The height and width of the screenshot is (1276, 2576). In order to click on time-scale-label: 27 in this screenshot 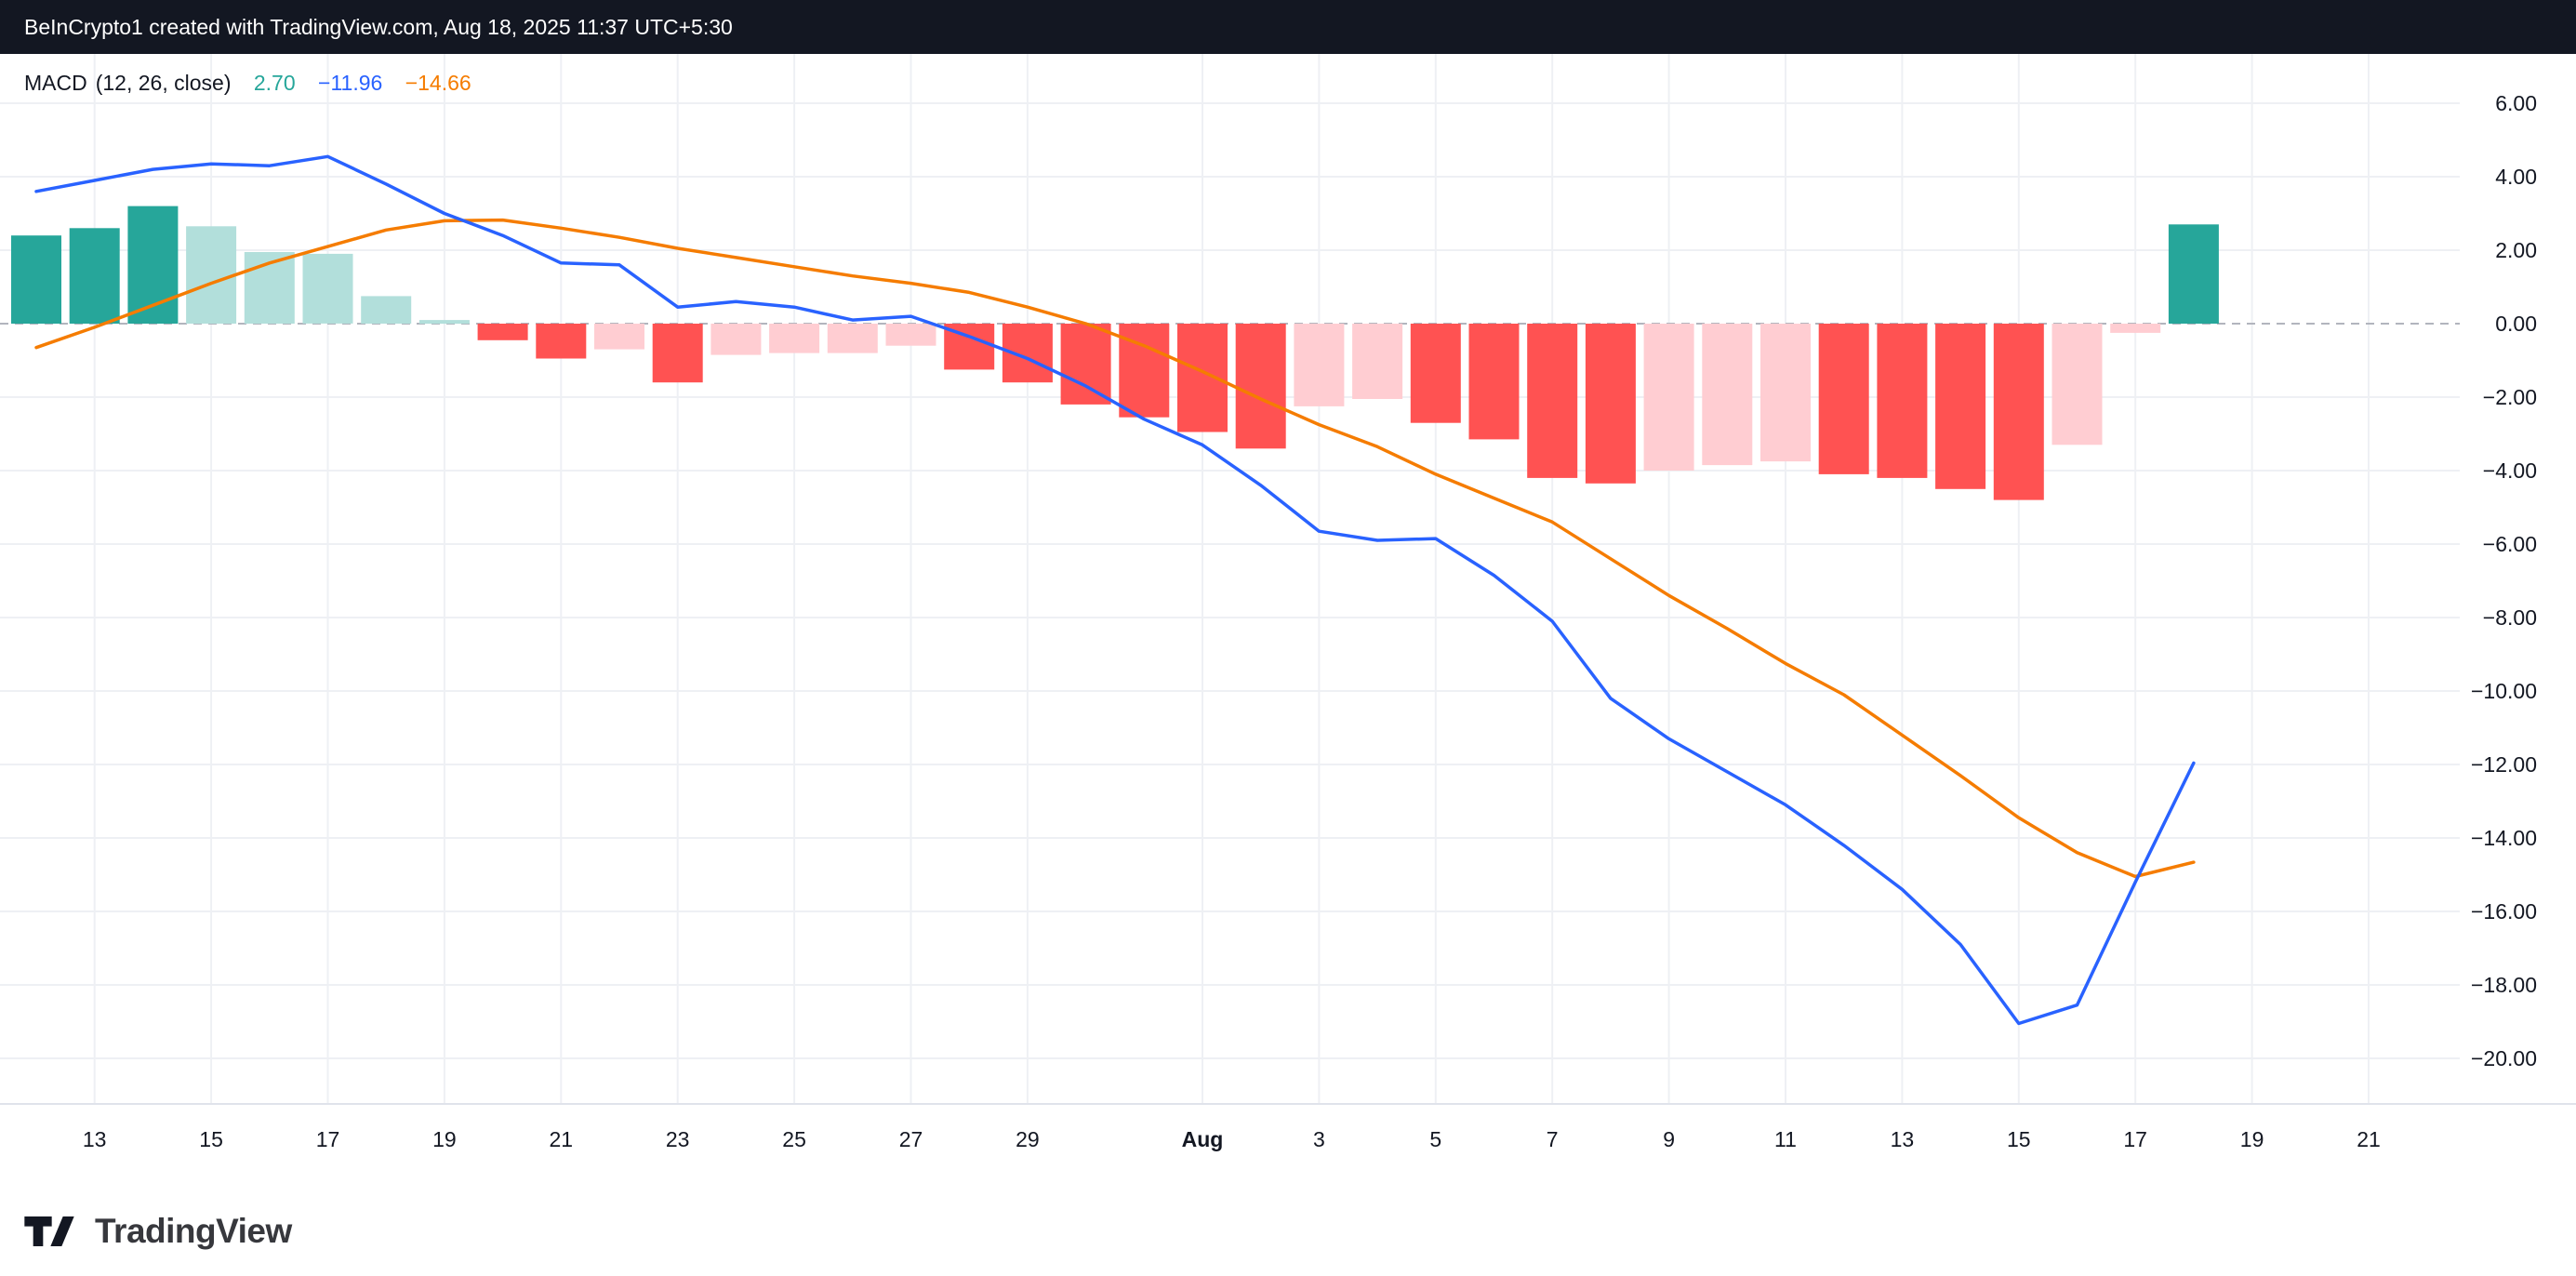, I will do `click(911, 1139)`.